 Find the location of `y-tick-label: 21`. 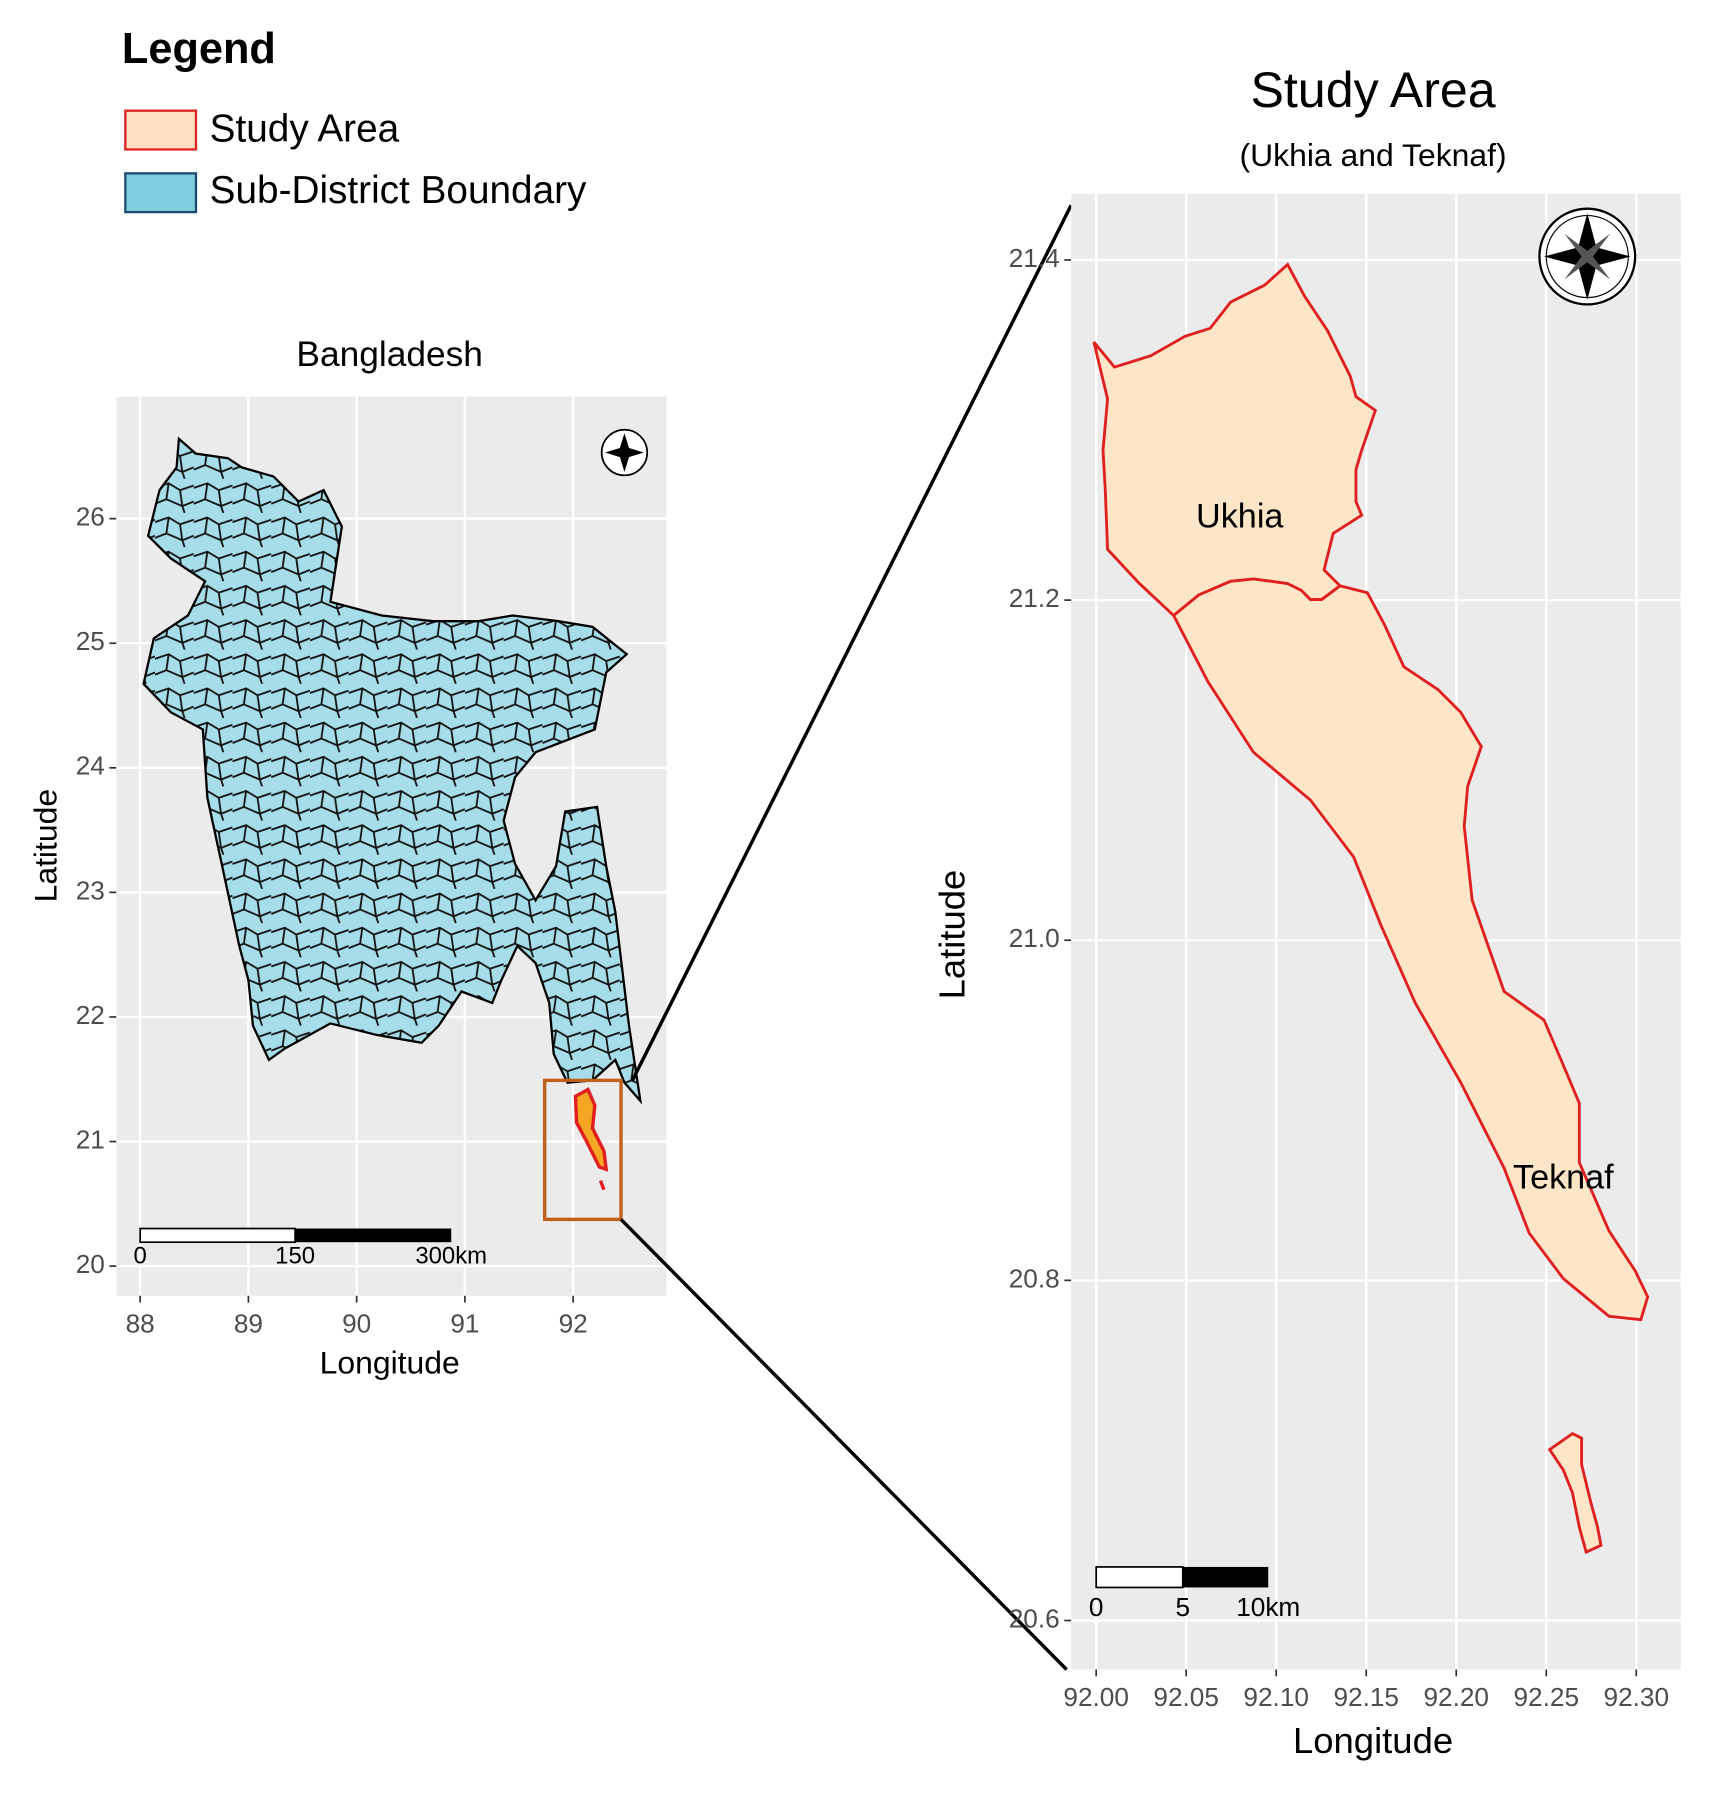

y-tick-label: 21 is located at coordinates (90, 1139).